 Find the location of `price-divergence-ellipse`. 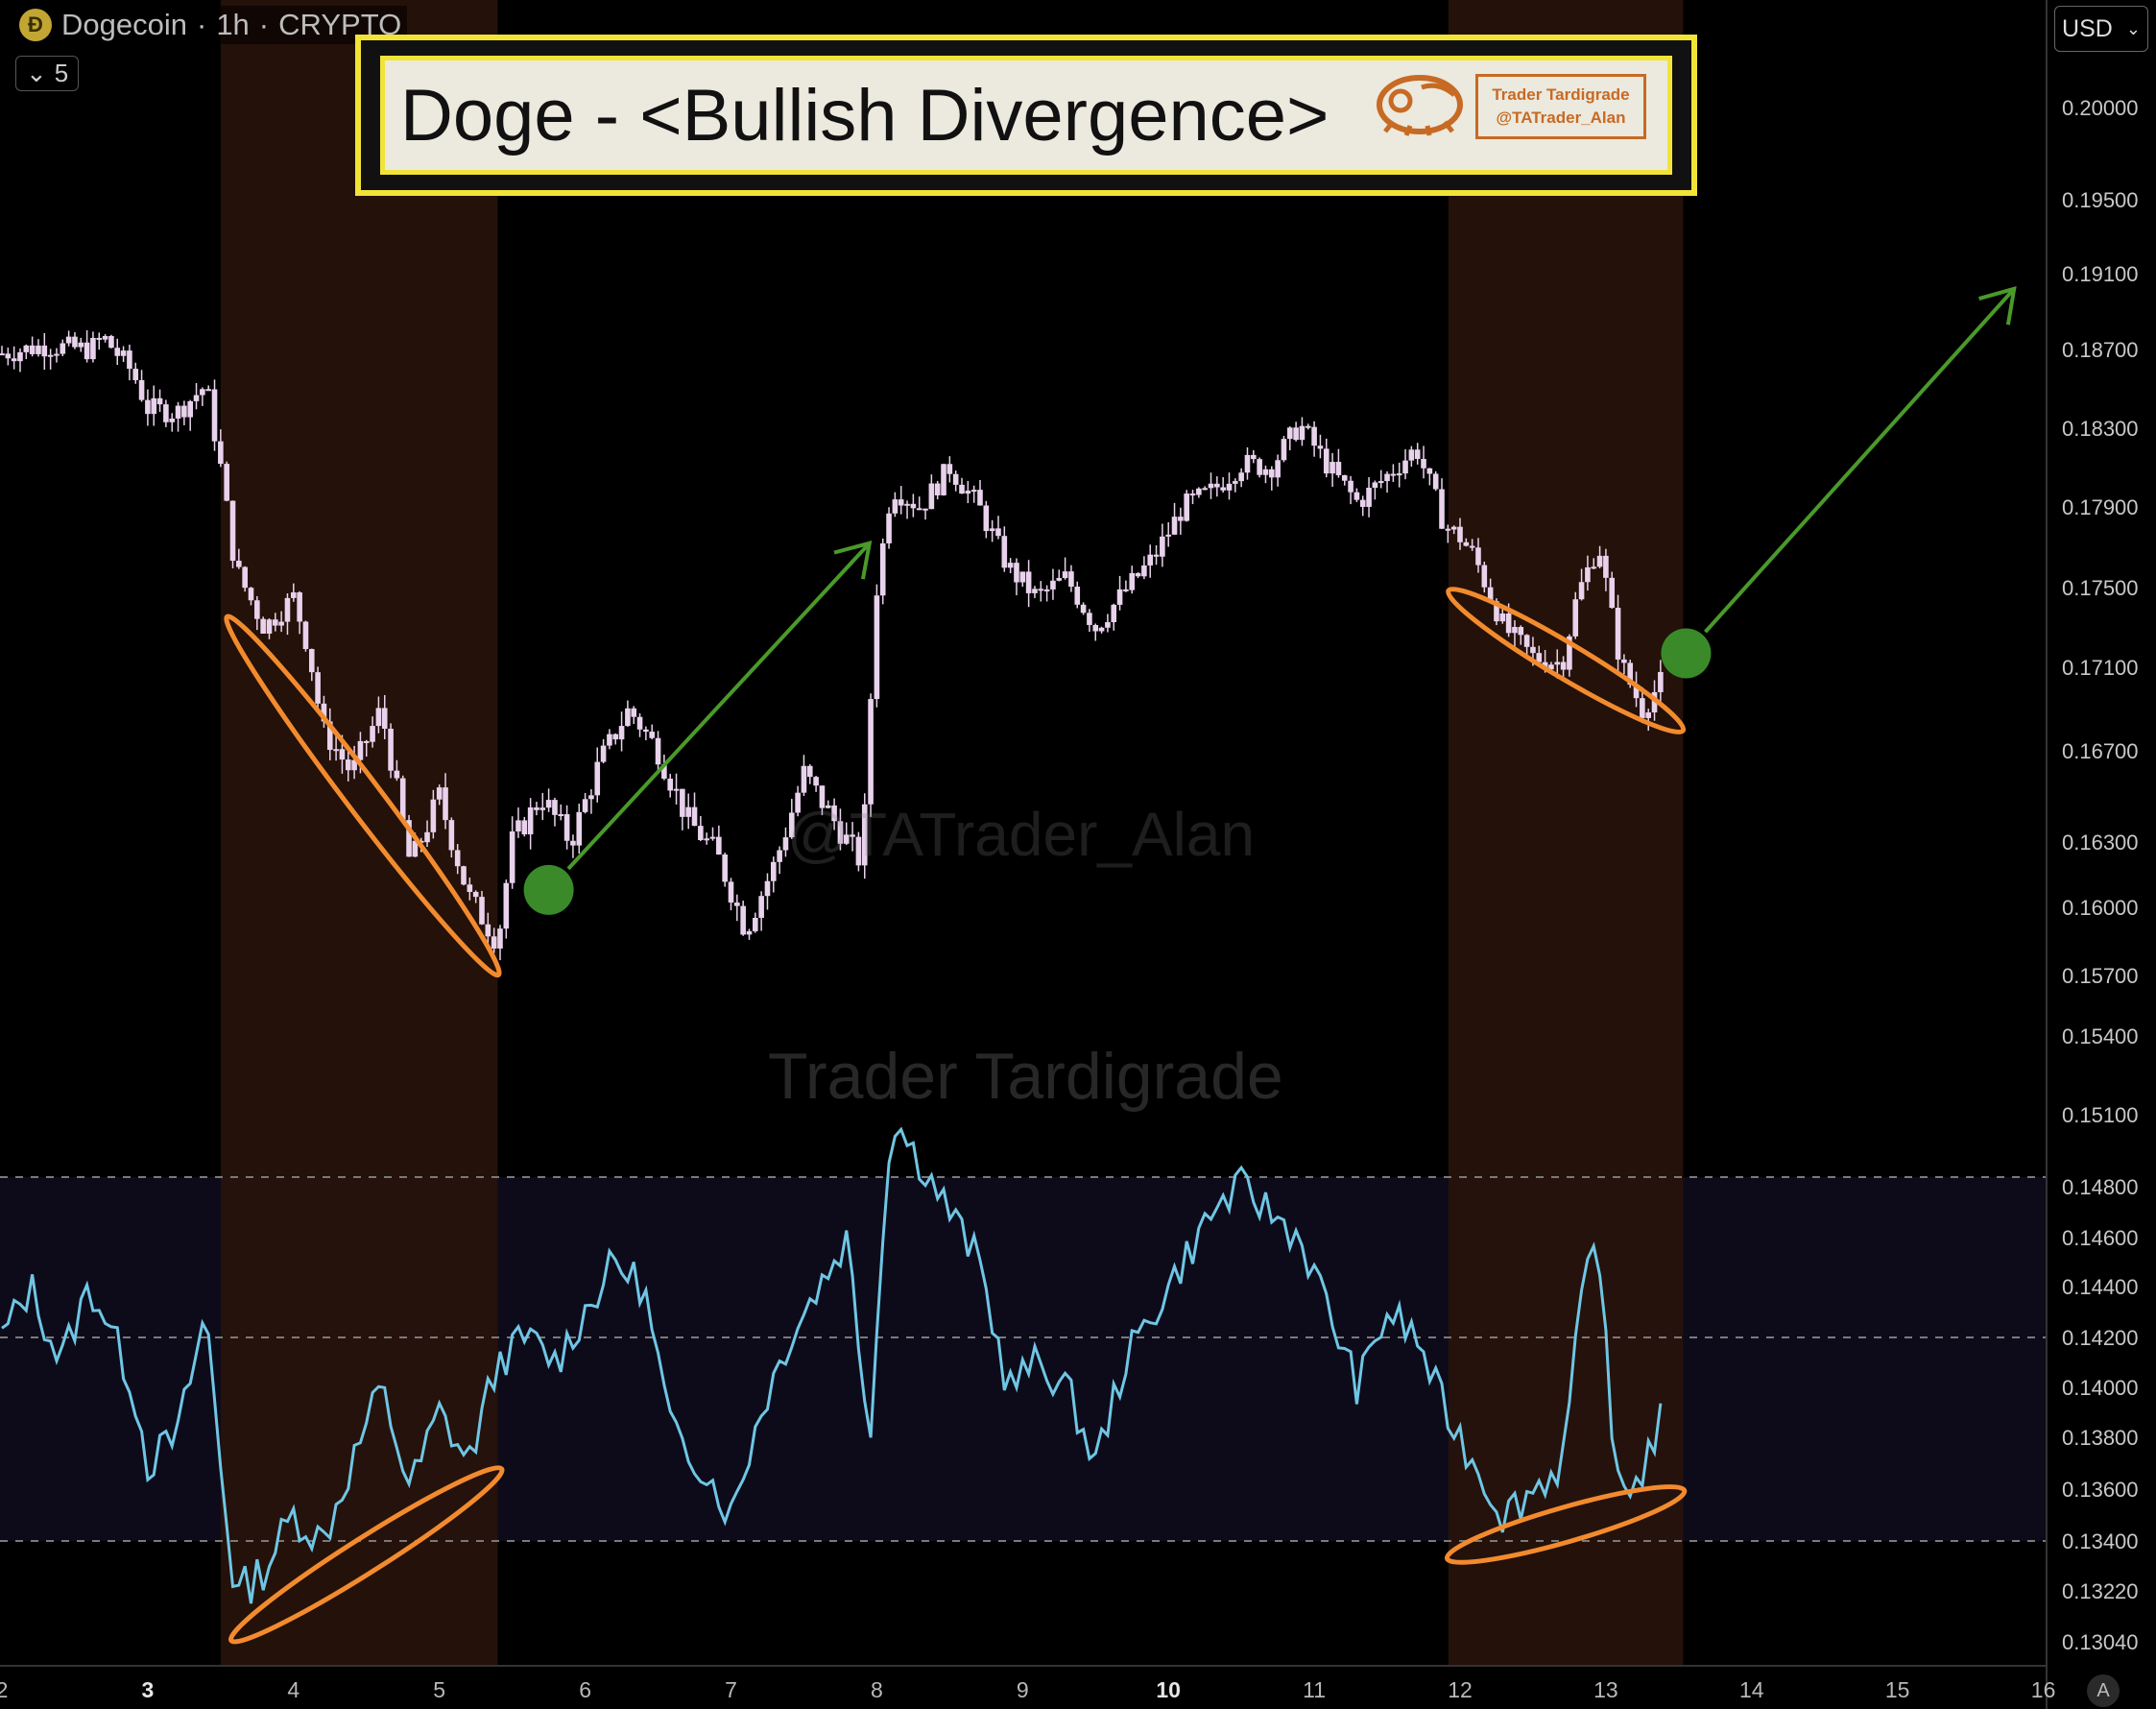

price-divergence-ellipse is located at coordinates (1566, 661).